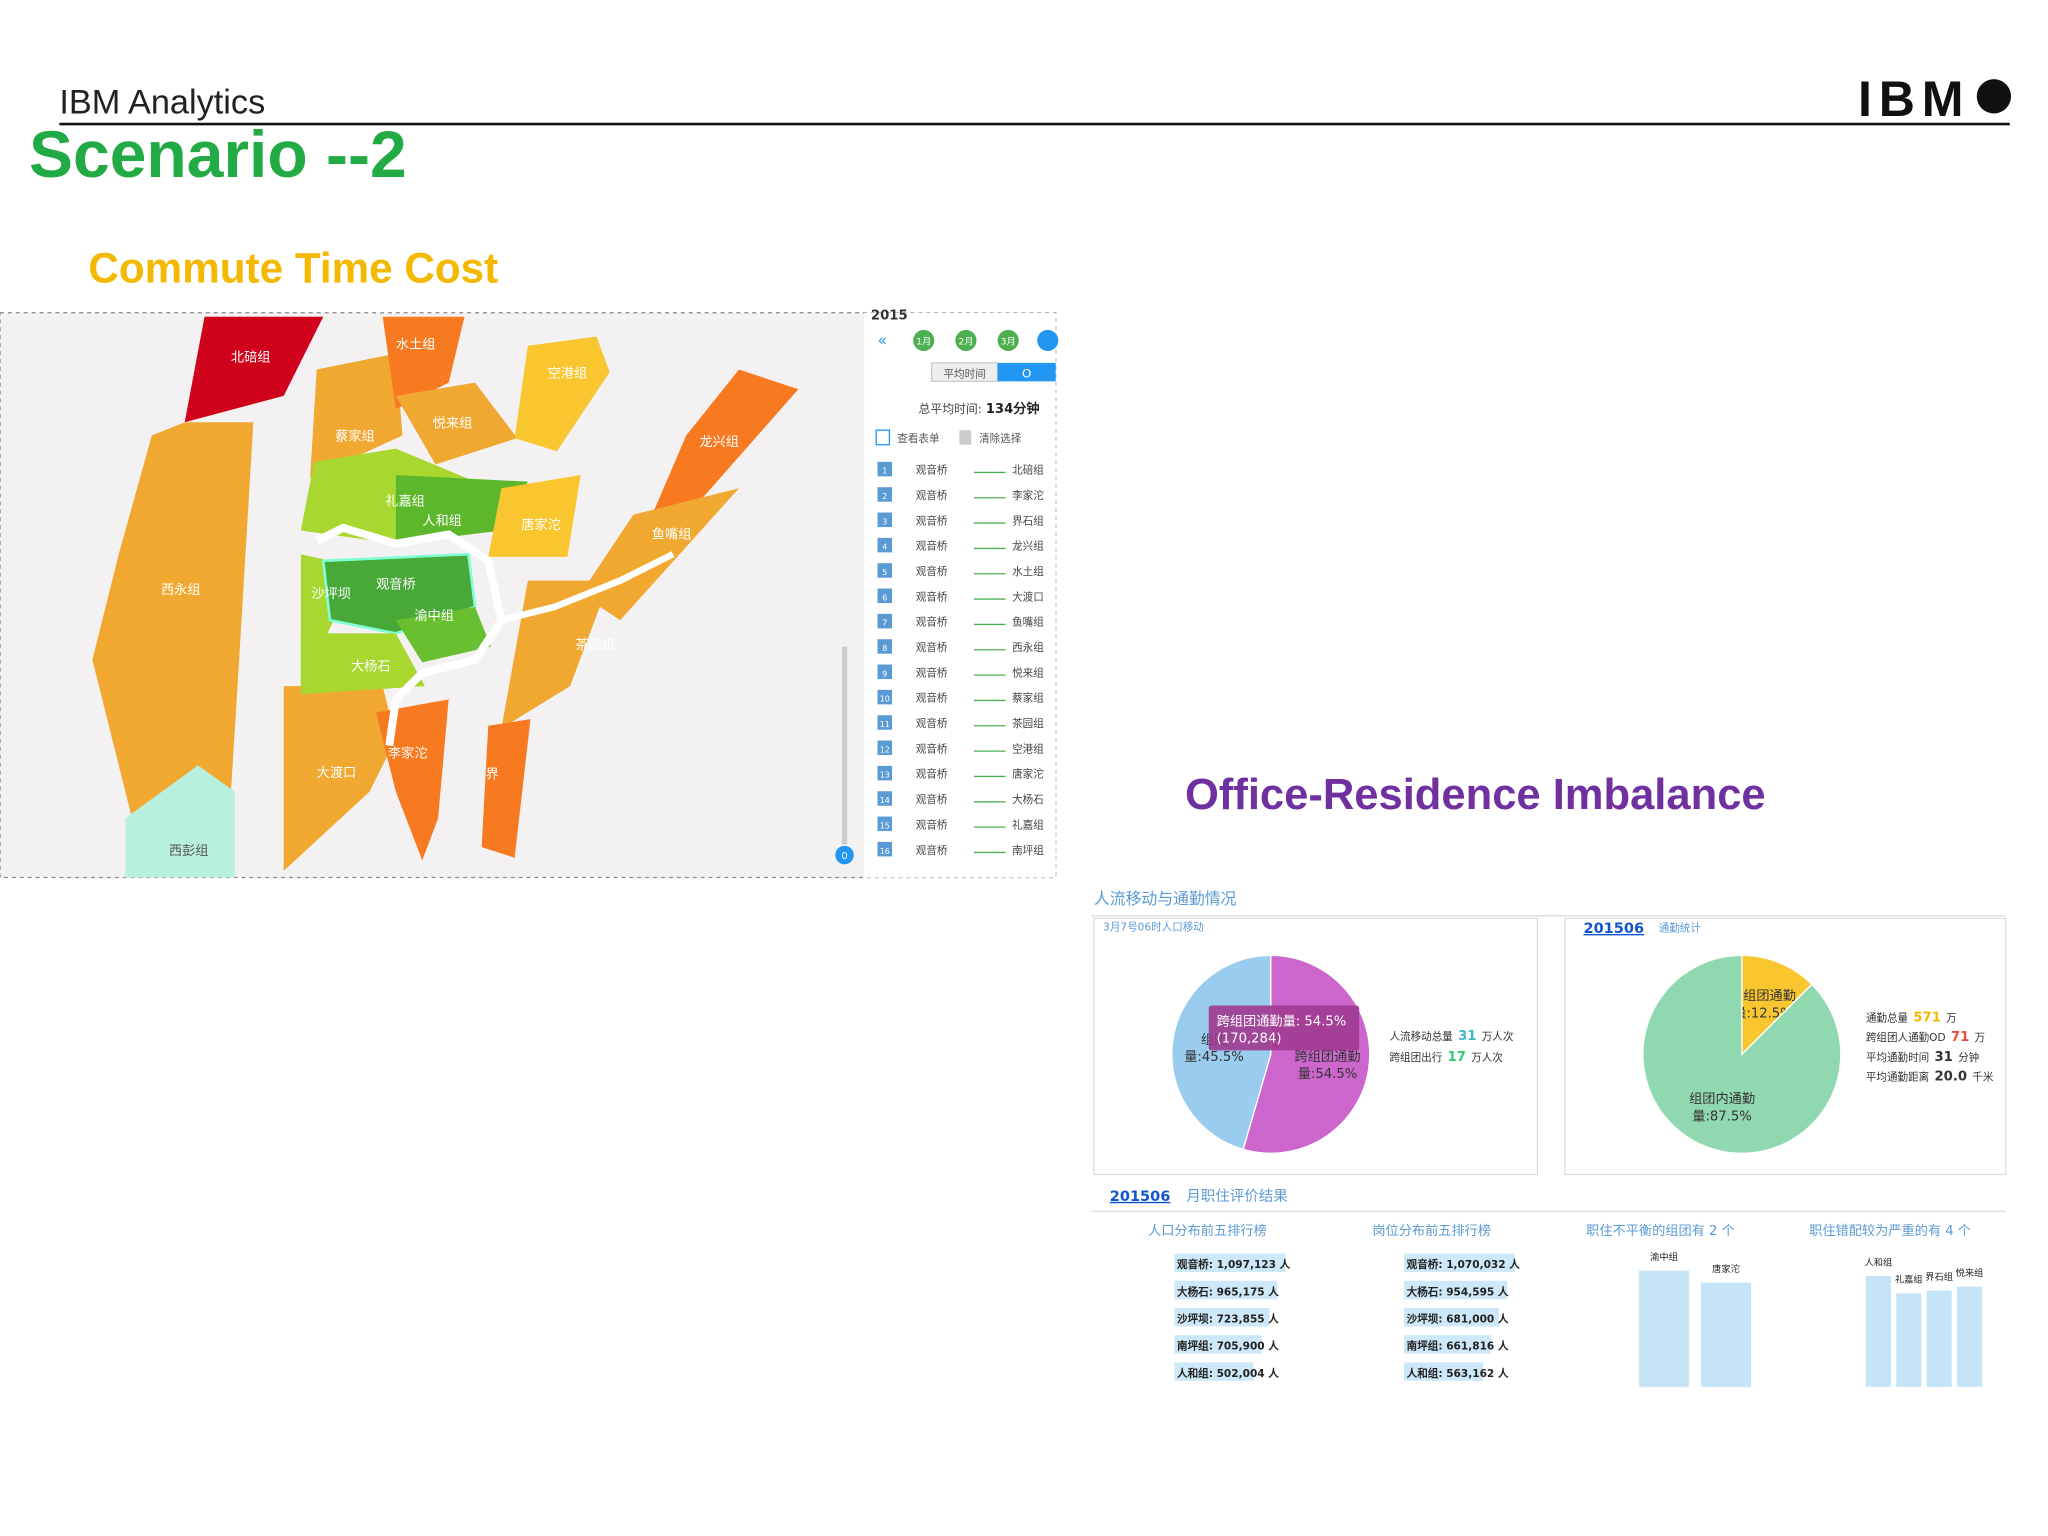 Image resolution: width=2048 pixels, height=1536 pixels. I want to click on rank-item: 人和组: 563,162 人, so click(1458, 1373).